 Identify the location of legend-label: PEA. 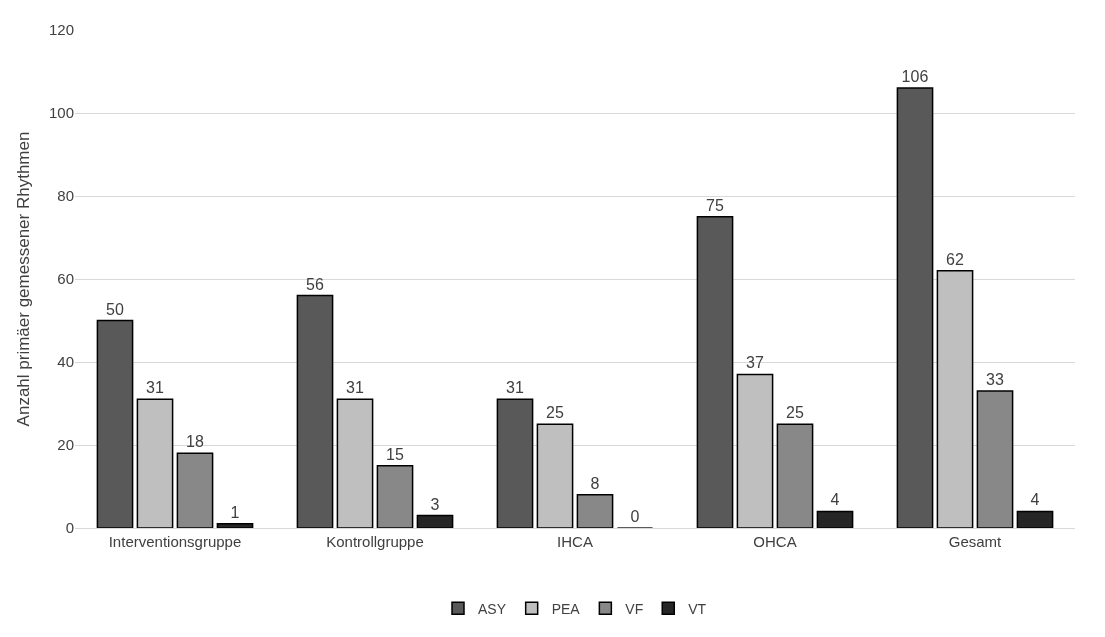
(566, 608).